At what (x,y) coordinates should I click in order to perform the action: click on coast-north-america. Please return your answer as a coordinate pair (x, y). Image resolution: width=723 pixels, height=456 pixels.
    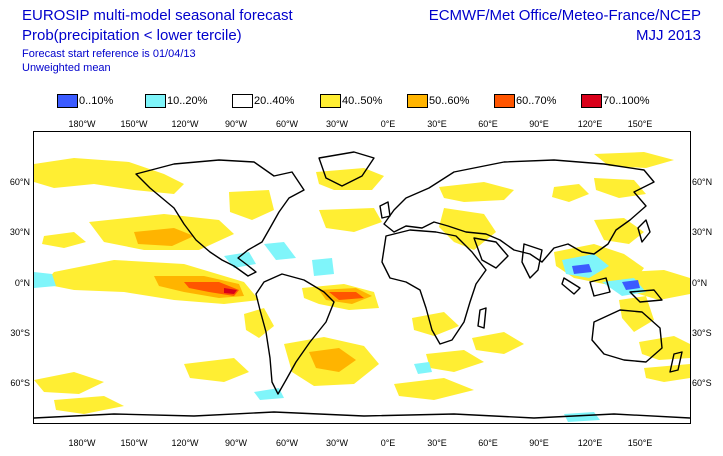
    Looking at the image, I should click on (220, 218).